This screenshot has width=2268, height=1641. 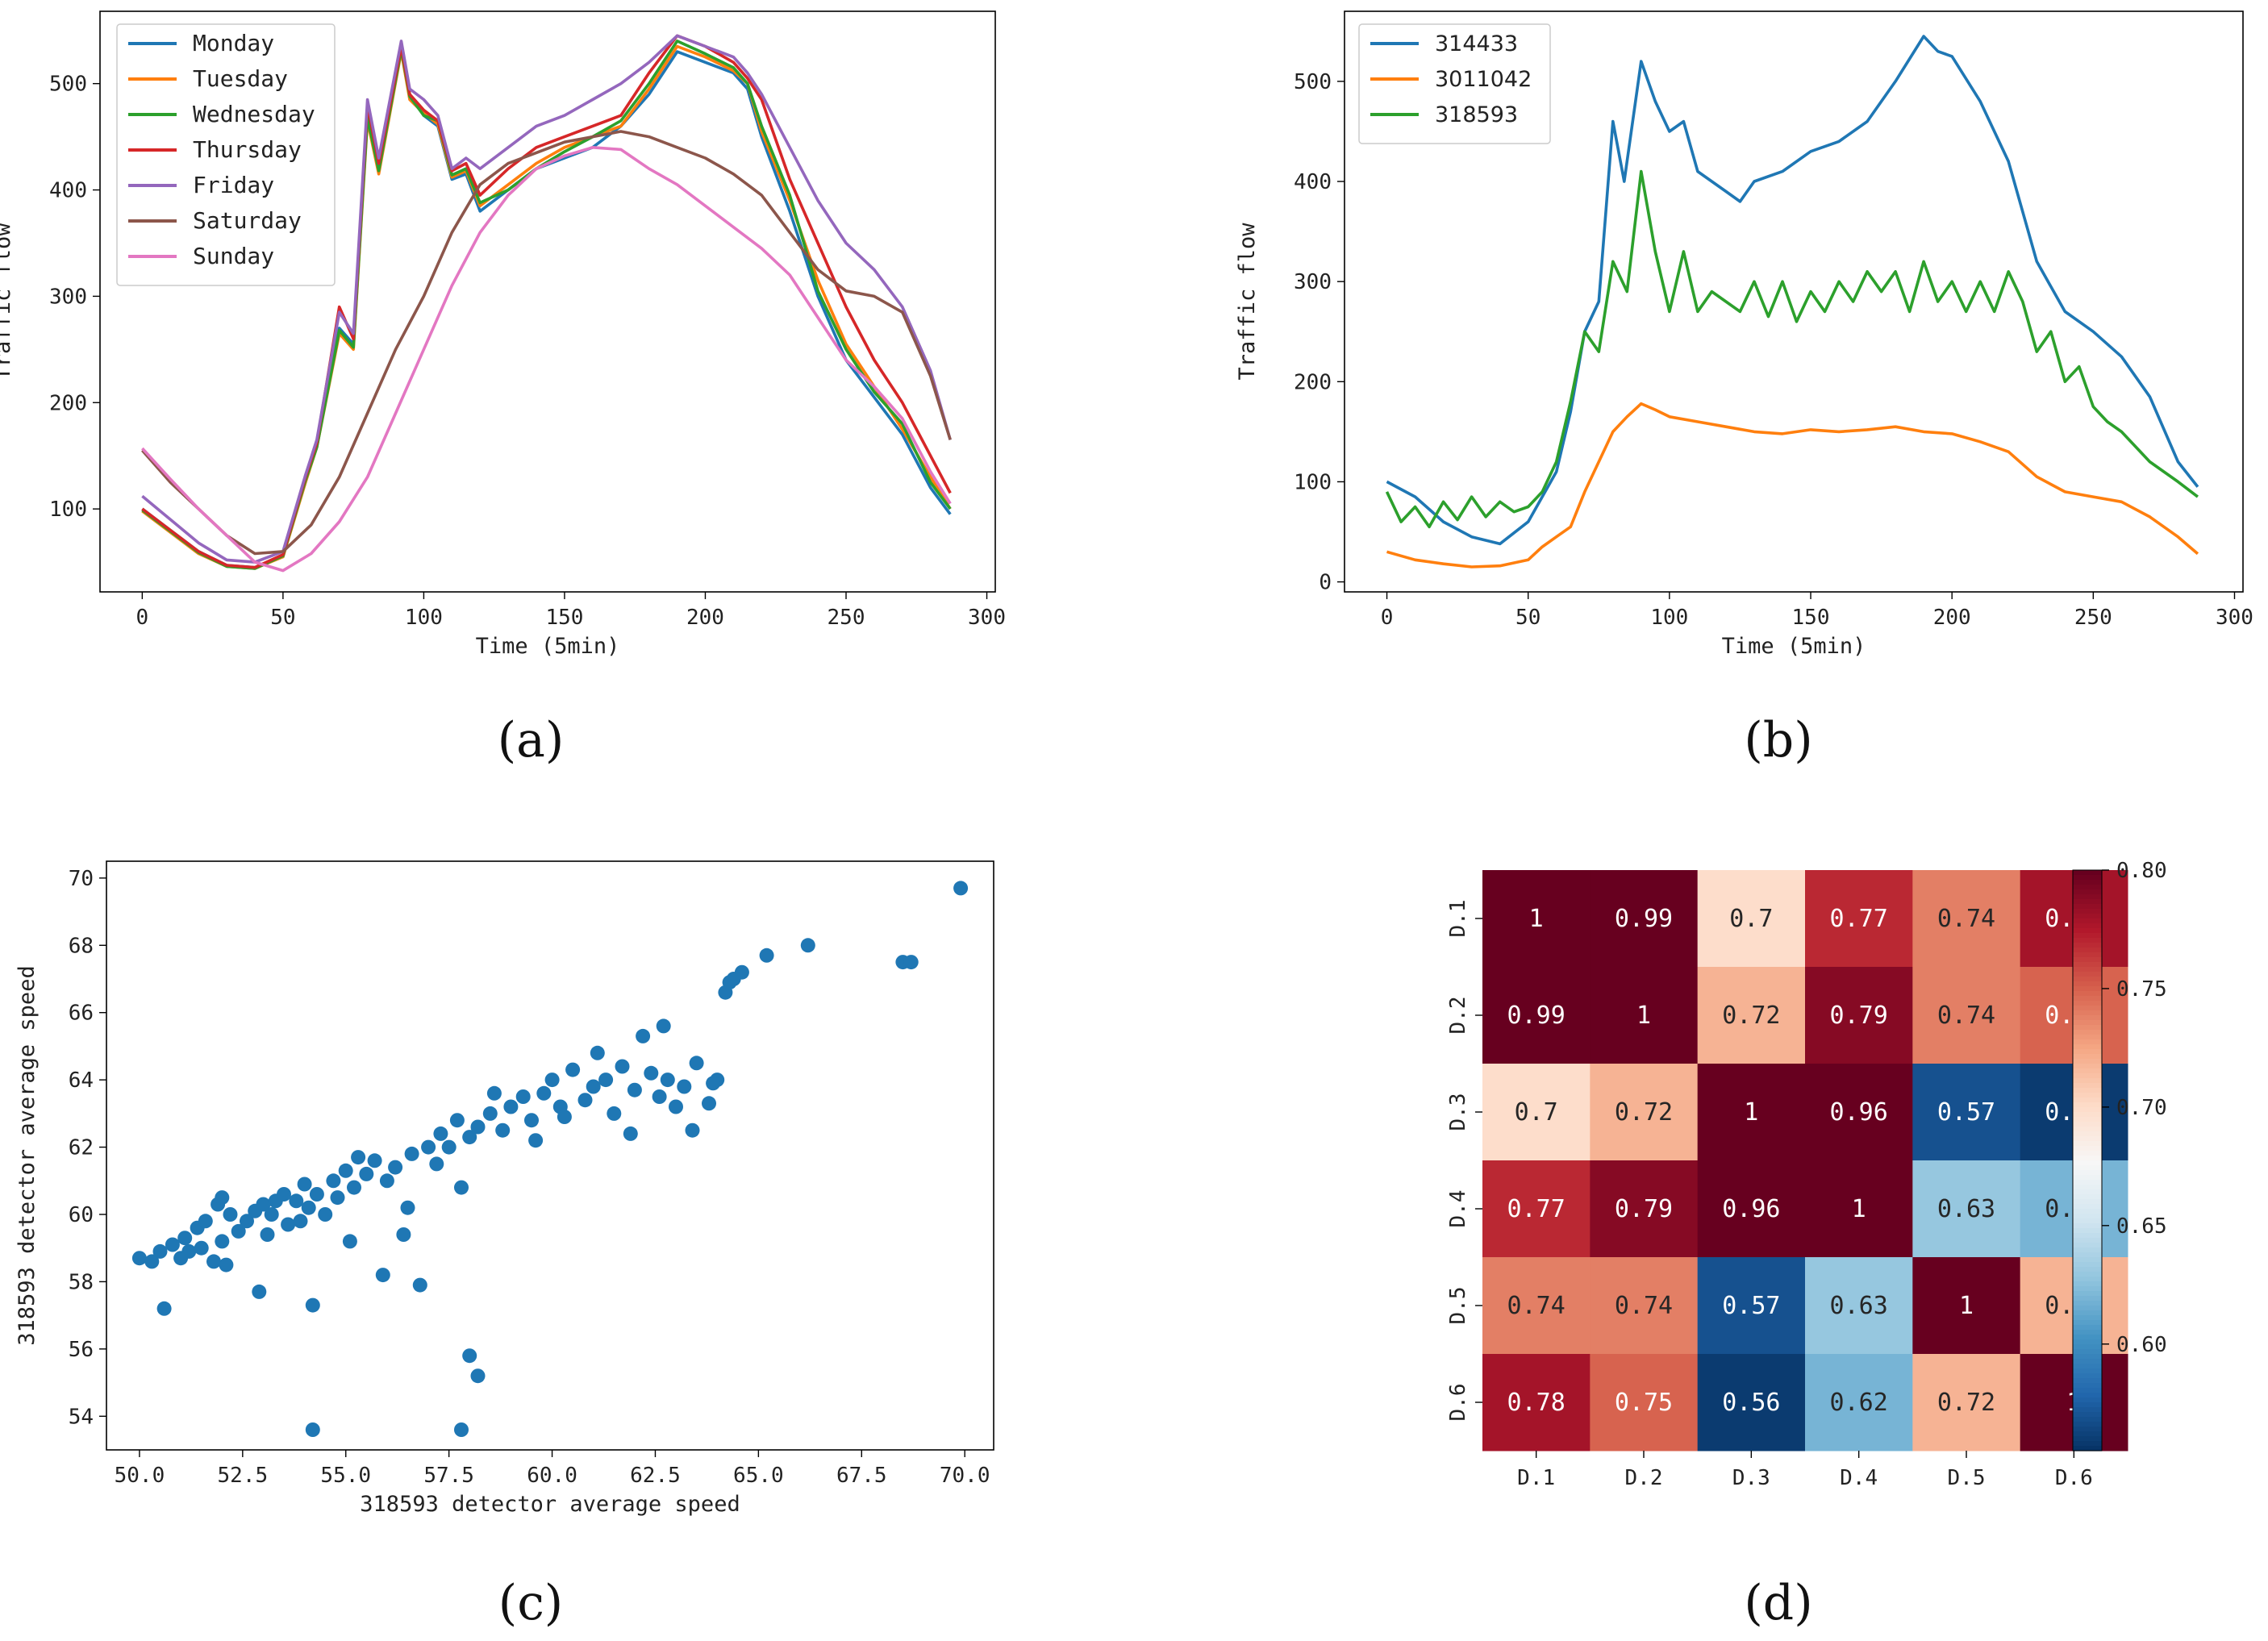 What do you see at coordinates (1536, 1112) in the screenshot?
I see `heatmap-cell-label: 0.7` at bounding box center [1536, 1112].